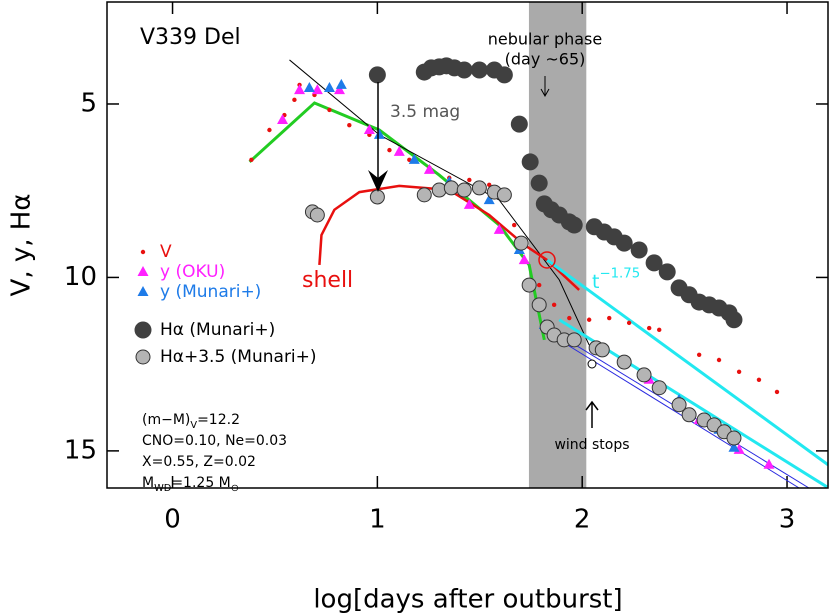  What do you see at coordinates (162, 488) in the screenshot?
I see `subscript: WD` at bounding box center [162, 488].